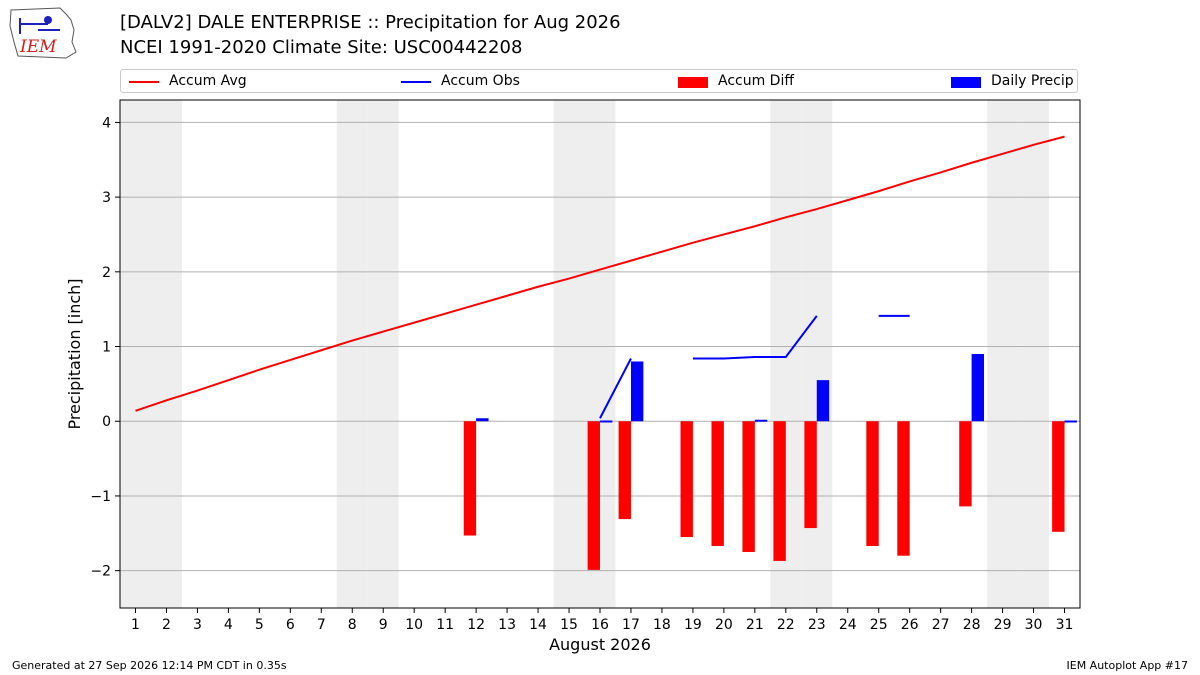  What do you see at coordinates (1032, 81) in the screenshot?
I see `legend-label-daily-precip: Daily Precip` at bounding box center [1032, 81].